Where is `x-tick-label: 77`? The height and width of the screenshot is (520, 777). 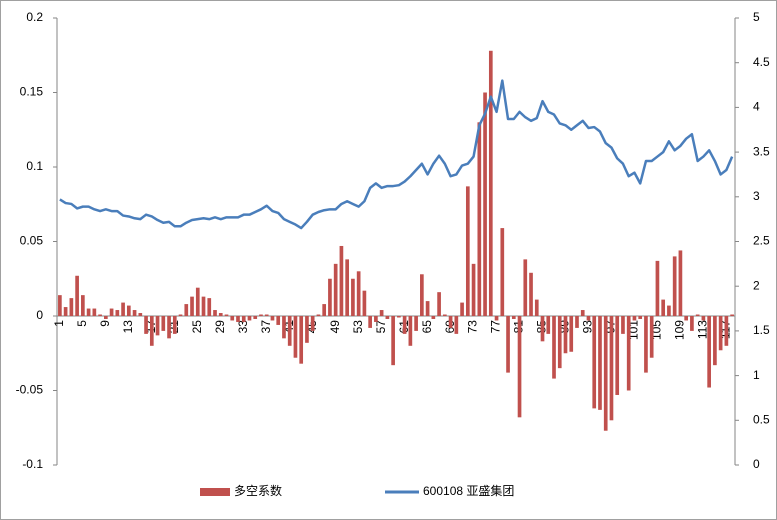
x-tick-label: 77 is located at coordinates (496, 327).